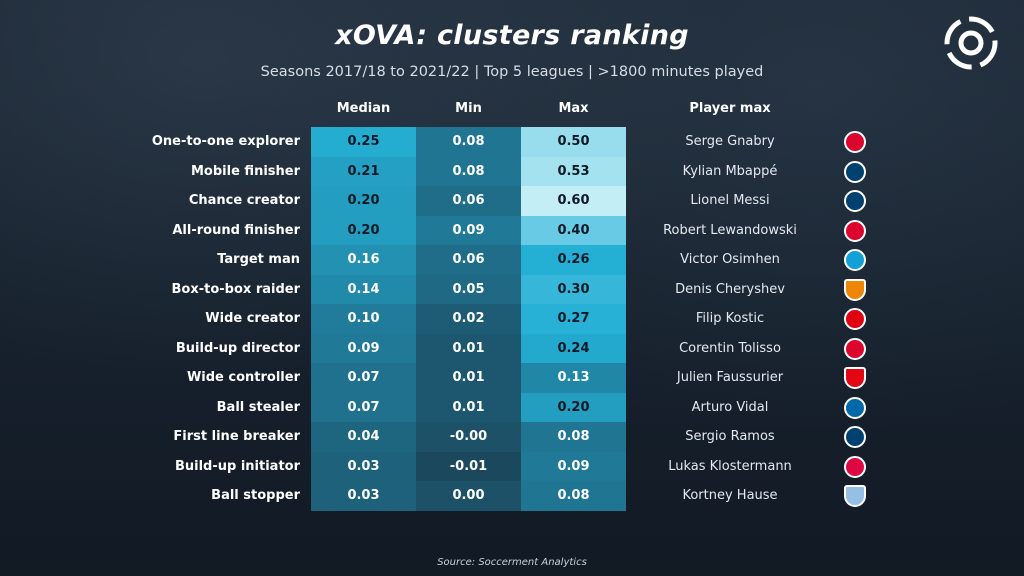 The image size is (1024, 576). I want to click on player-max-name: Lionel Messi, so click(730, 200).